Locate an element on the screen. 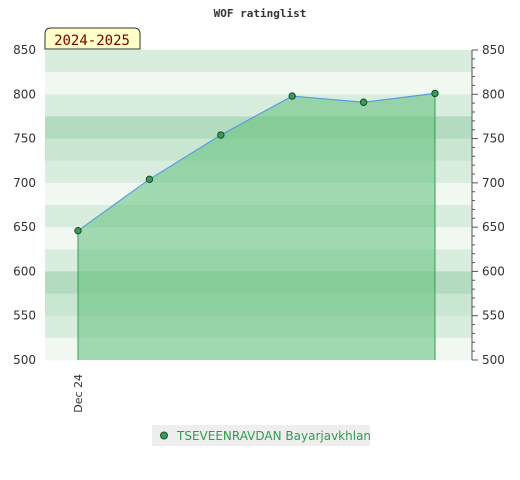  left-tick-label: 650 is located at coordinates (24, 227).